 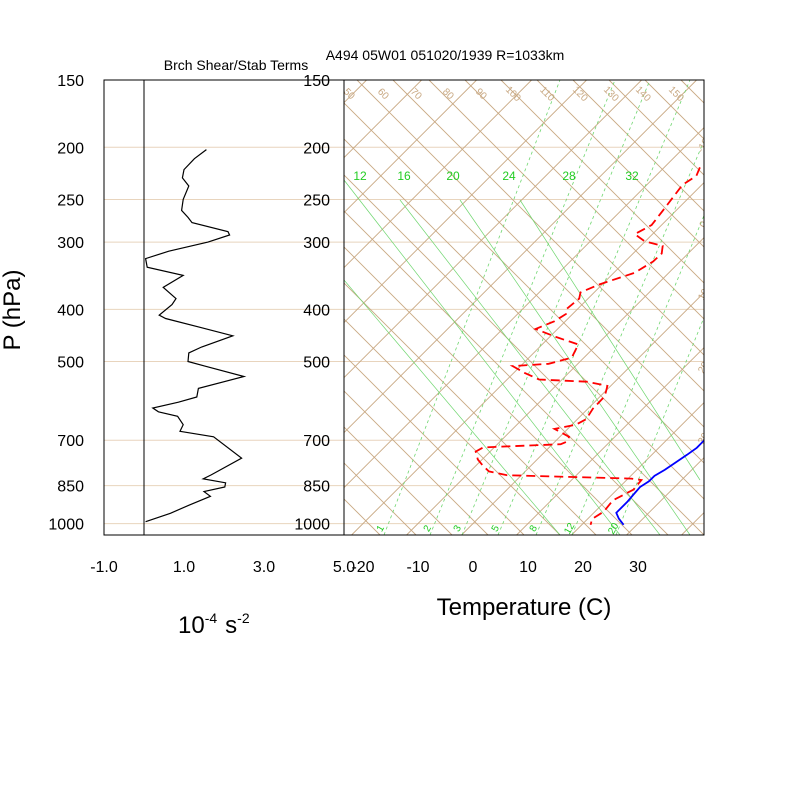 I want to click on dry-adiabat-label: 50, so click(x=349, y=94).